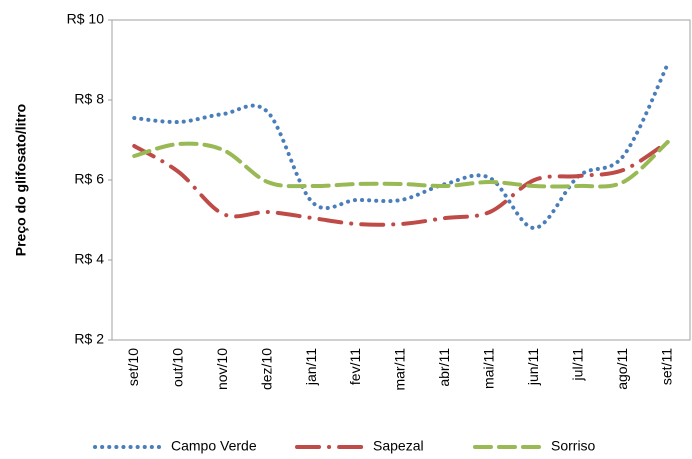 The height and width of the screenshot is (459, 692). What do you see at coordinates (86, 19) in the screenshot?
I see `y-tick-label: R$ 10` at bounding box center [86, 19].